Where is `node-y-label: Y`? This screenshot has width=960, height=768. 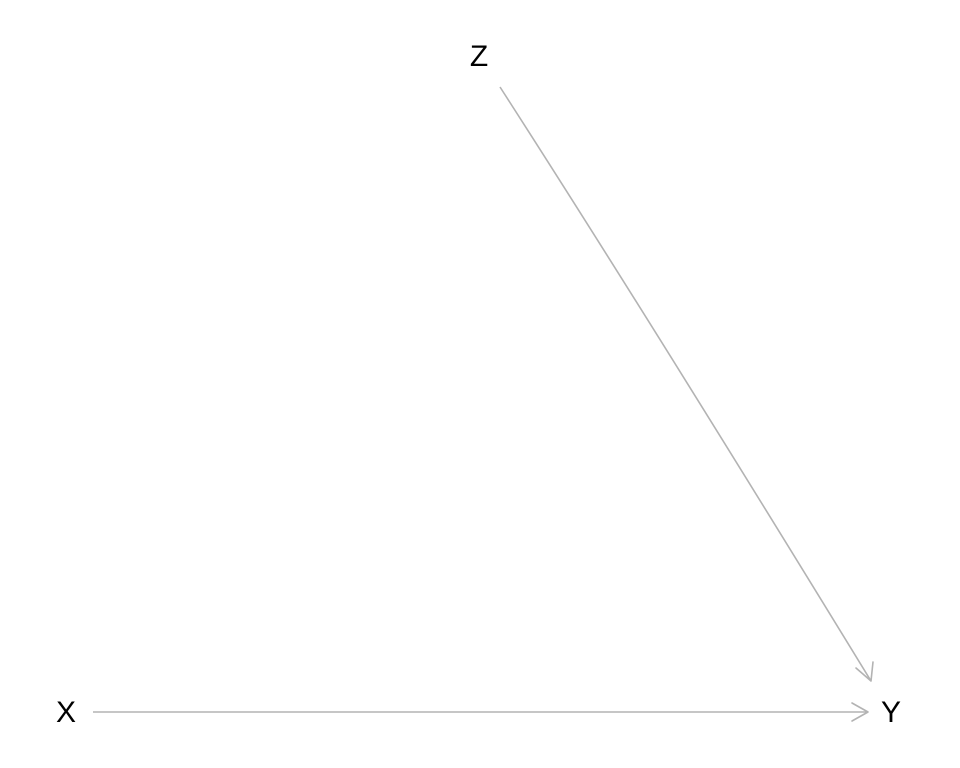
node-y-label: Y is located at coordinates (891, 712).